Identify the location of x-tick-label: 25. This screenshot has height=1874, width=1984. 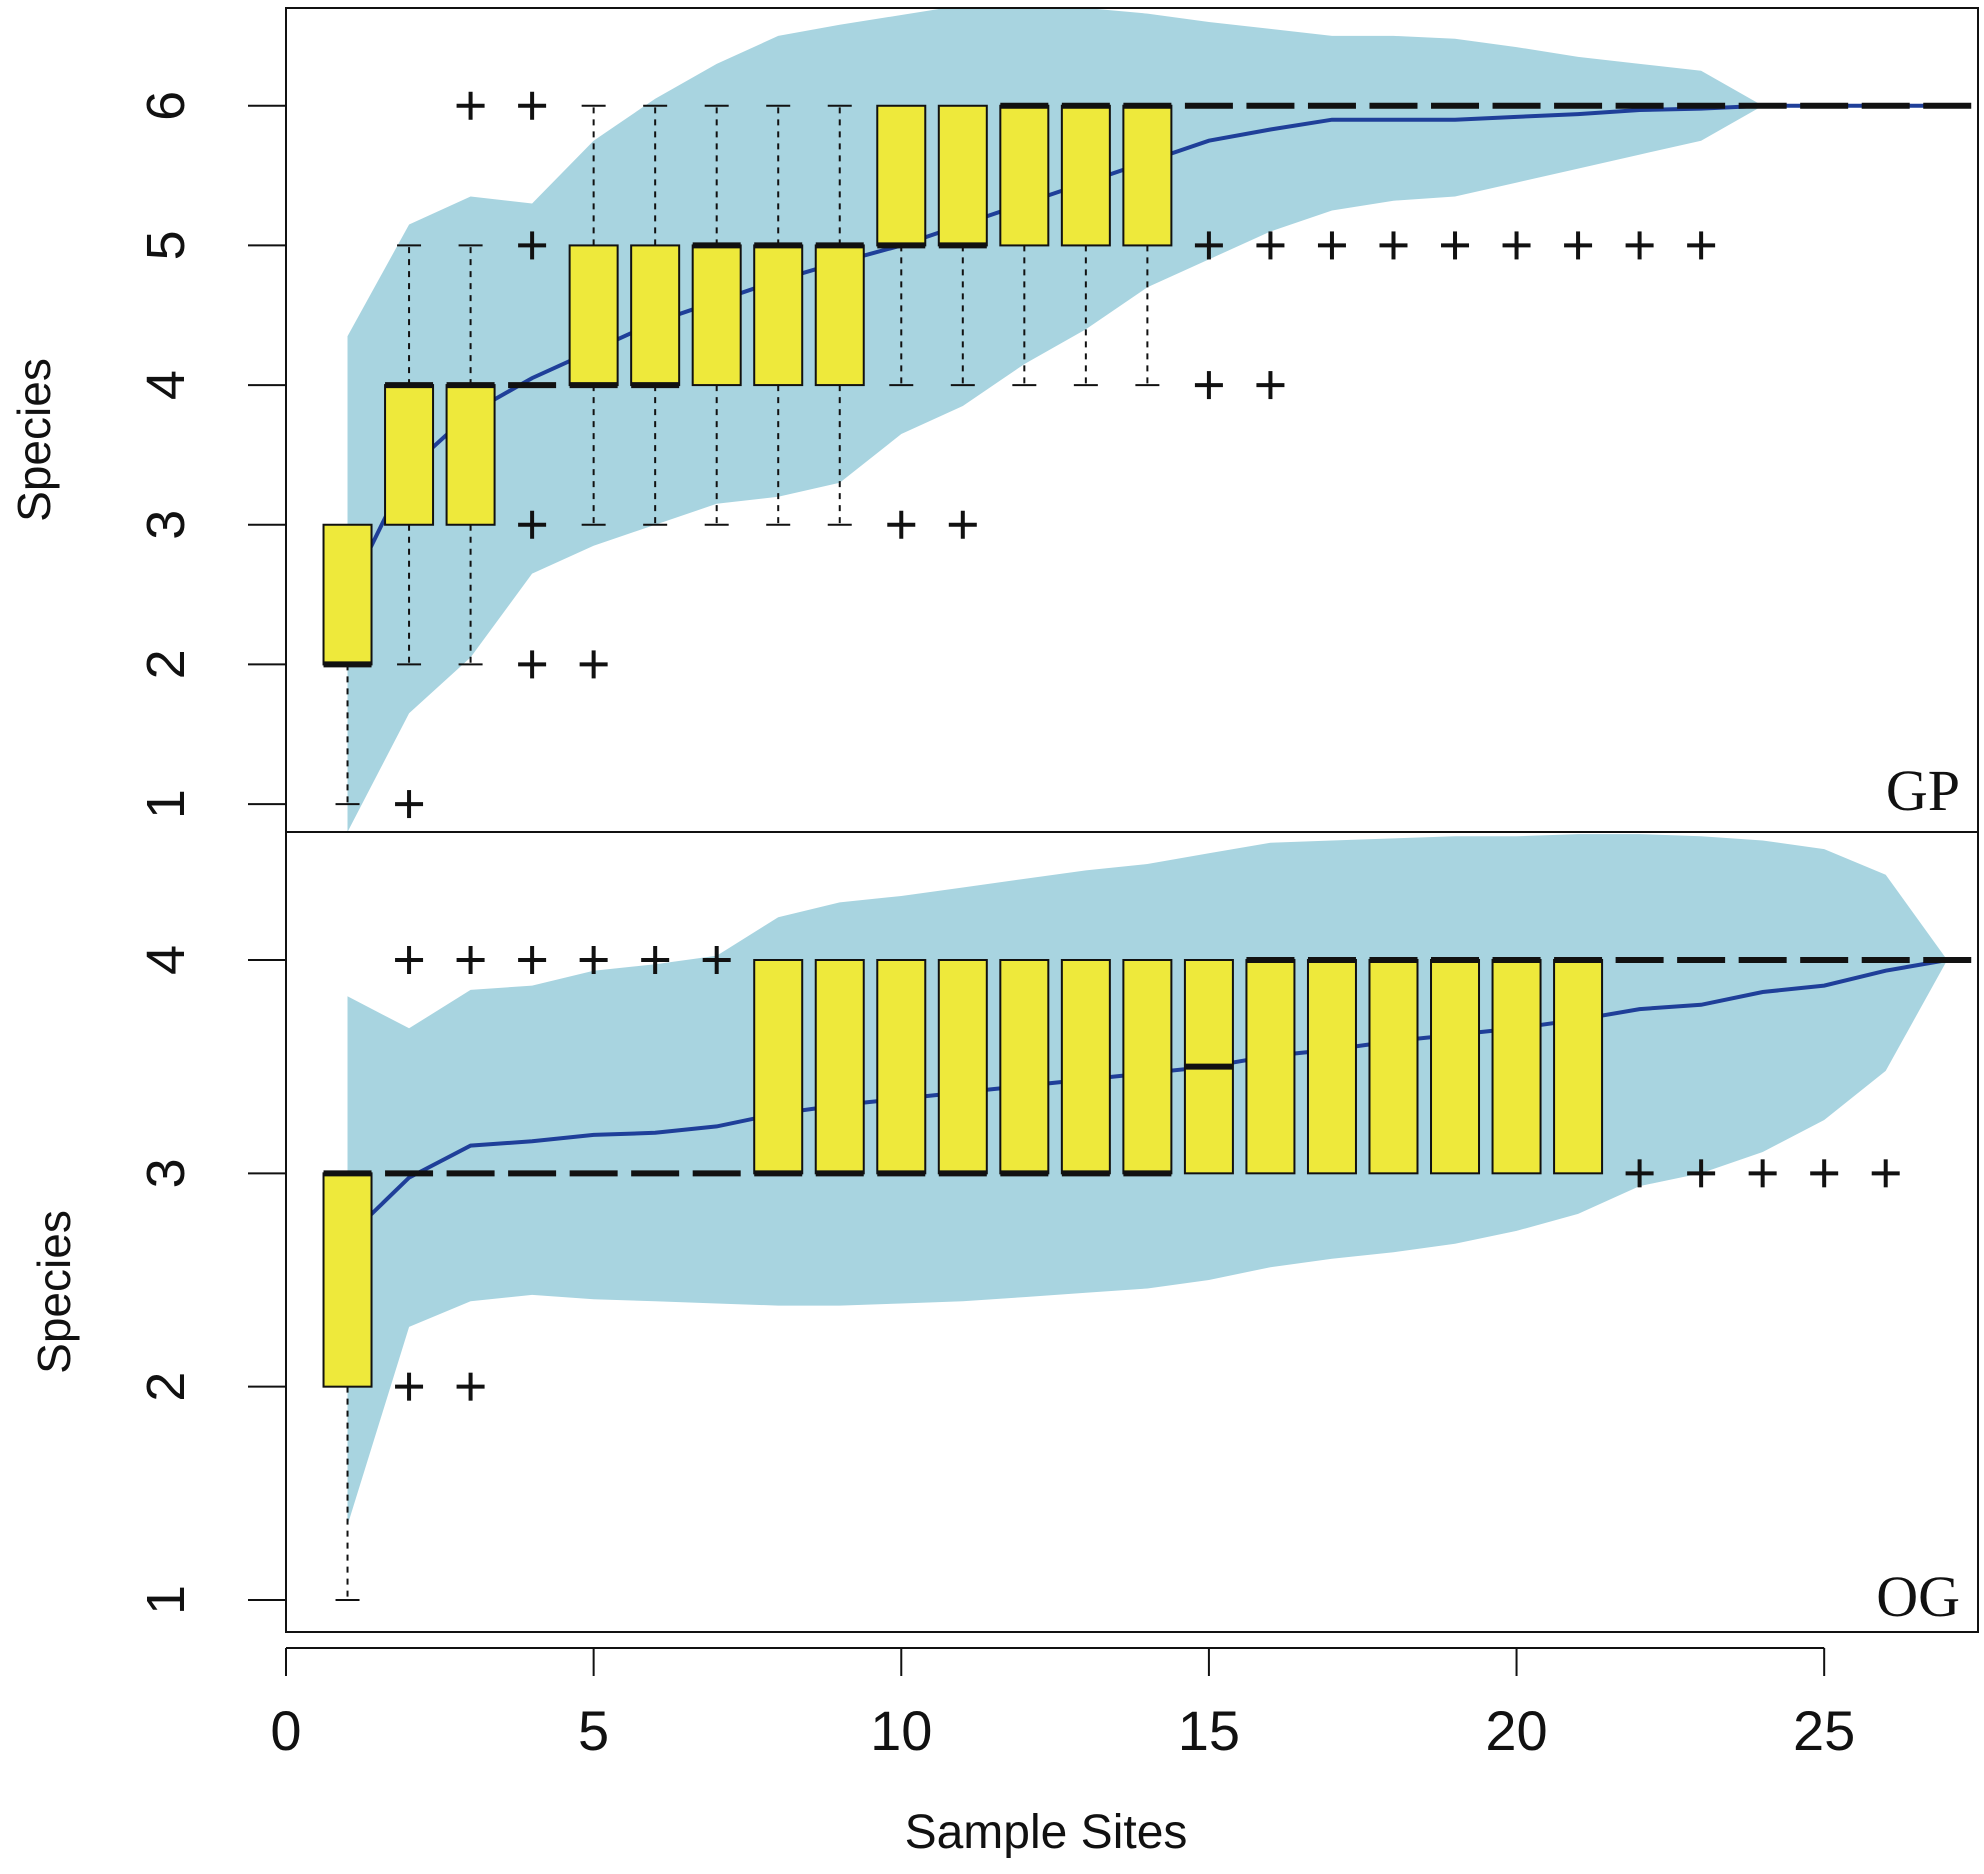
(1824, 1730).